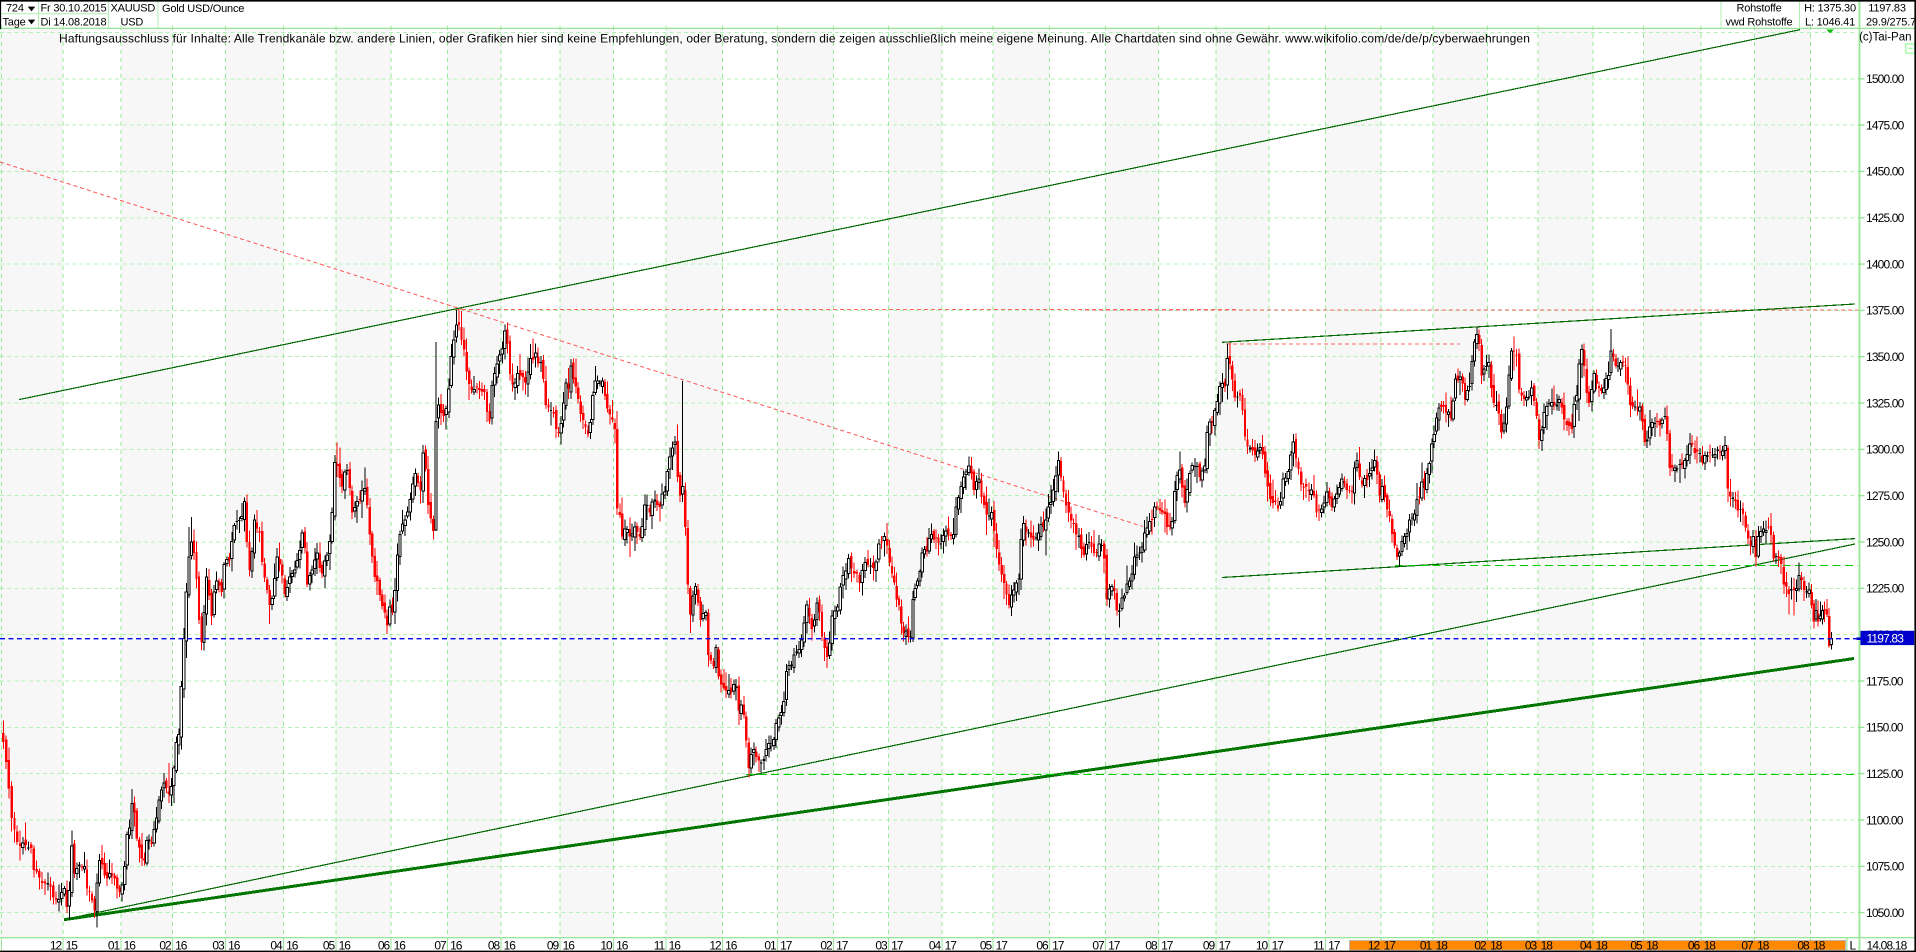 The width and height of the screenshot is (1916, 952). What do you see at coordinates (1885, 774) in the screenshot?
I see `svg-text: 1125.00` at bounding box center [1885, 774].